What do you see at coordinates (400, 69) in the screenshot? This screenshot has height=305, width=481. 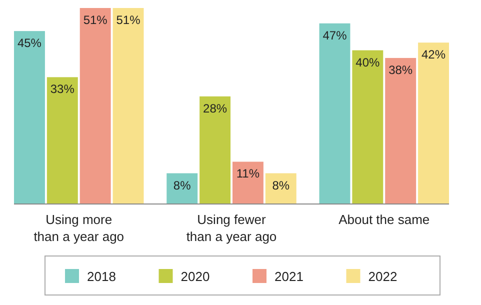 I see `data-label: 38%` at bounding box center [400, 69].